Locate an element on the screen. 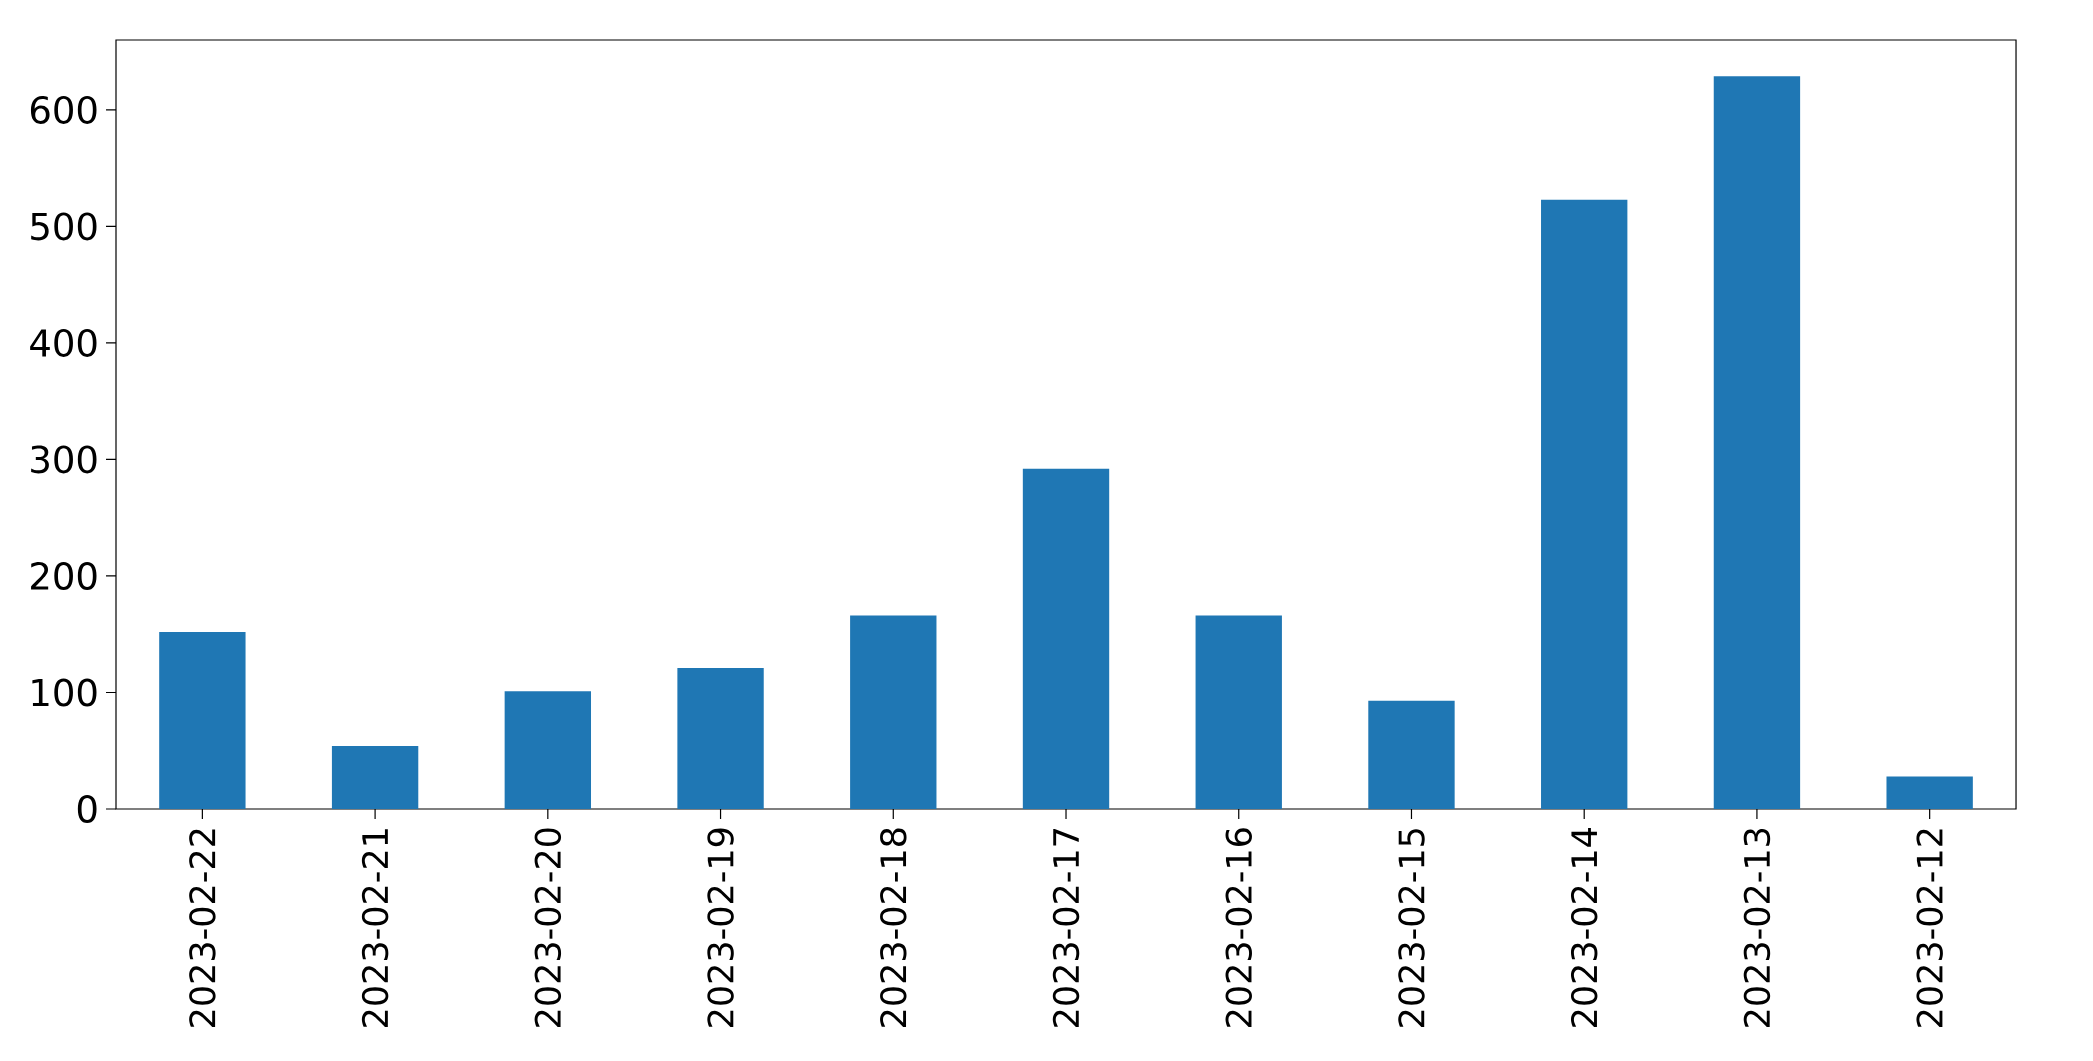 Image resolution: width=2093 pixels, height=1061 pixels. y-tick-label: 500 is located at coordinates (64, 226).